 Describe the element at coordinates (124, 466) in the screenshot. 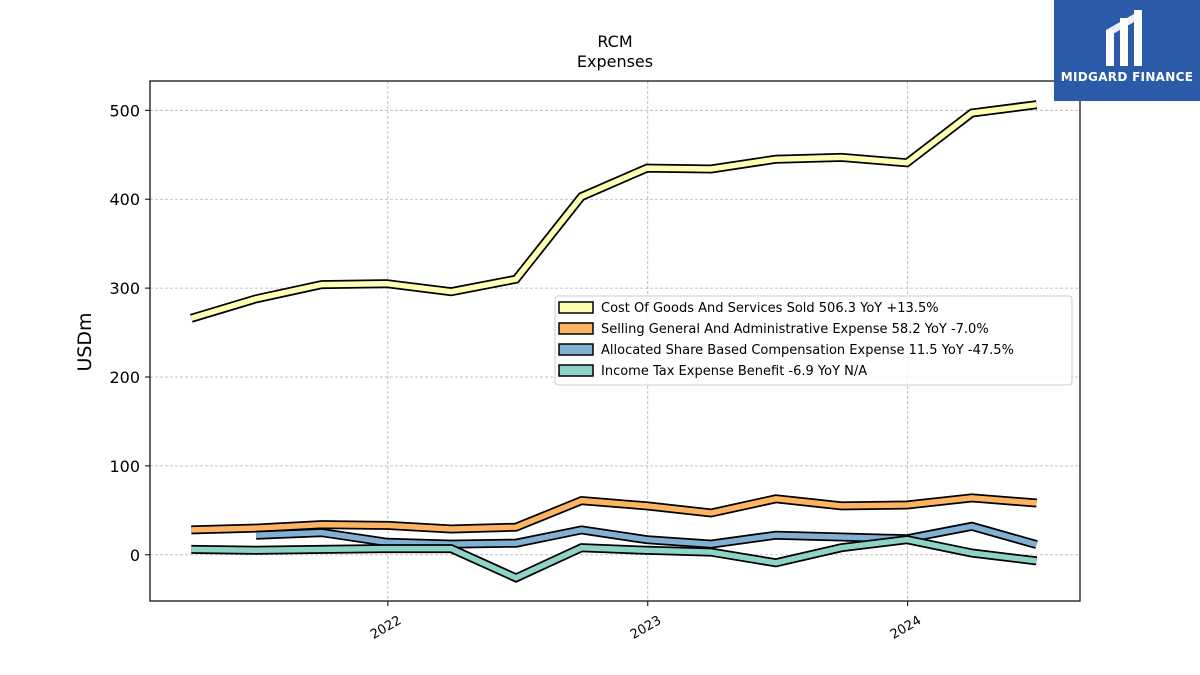

I see `y-tick-label: 100` at that location.